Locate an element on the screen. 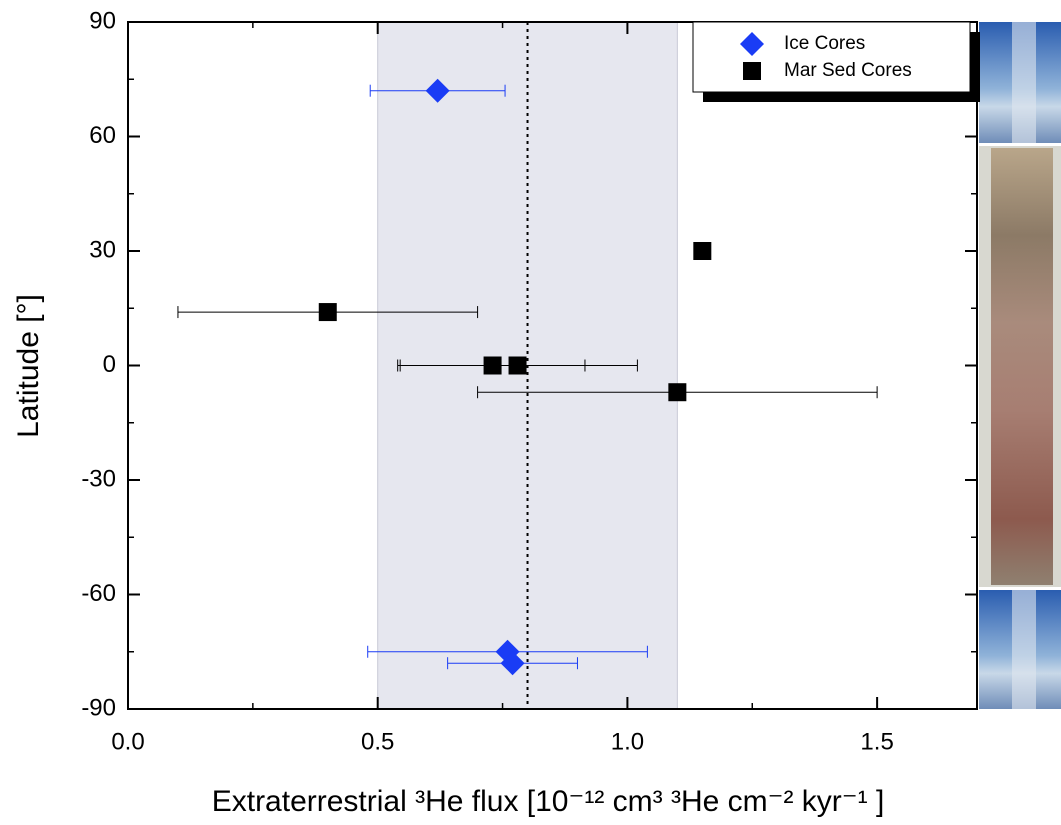 This screenshot has height=825, width=1061. y-axis-title: Latitude [°] is located at coordinates (28, 366).